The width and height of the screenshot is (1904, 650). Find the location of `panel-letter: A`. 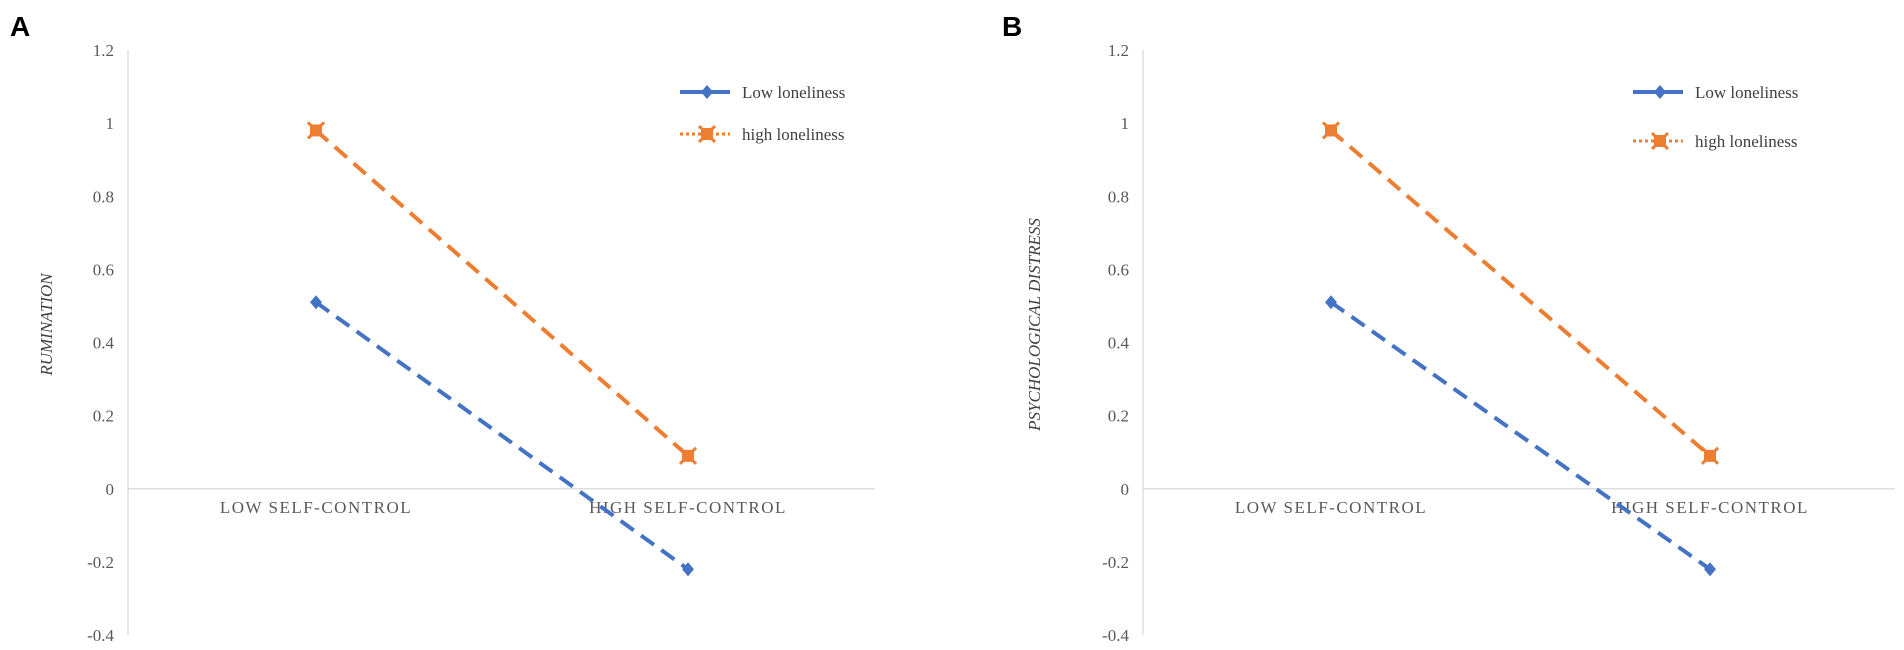

panel-letter: A is located at coordinates (20, 26).